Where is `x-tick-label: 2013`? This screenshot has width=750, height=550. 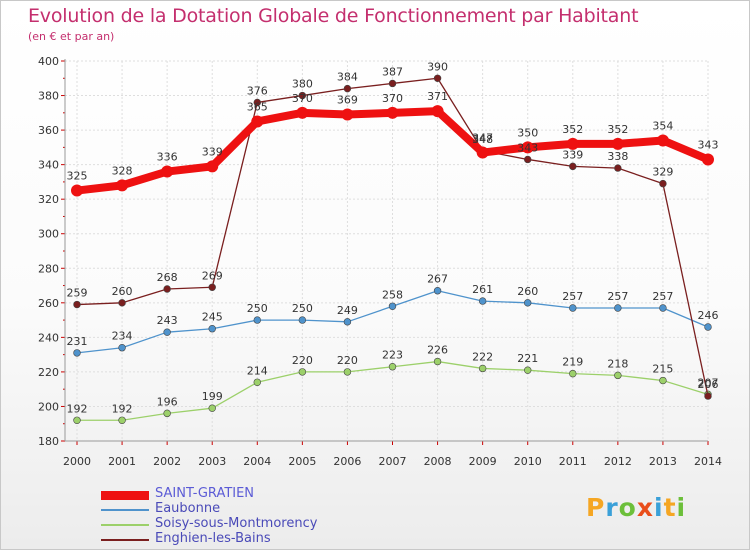 x-tick-label: 2013 is located at coordinates (663, 461).